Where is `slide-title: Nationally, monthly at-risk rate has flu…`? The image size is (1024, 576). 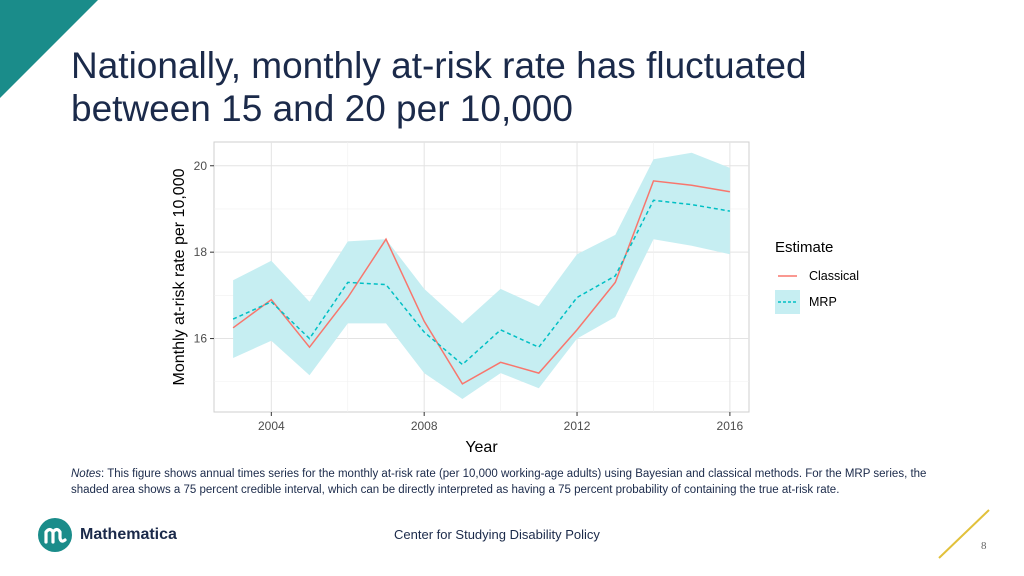
slide-title: Nationally, monthly at-risk rate has flu… is located at coordinates (501, 87).